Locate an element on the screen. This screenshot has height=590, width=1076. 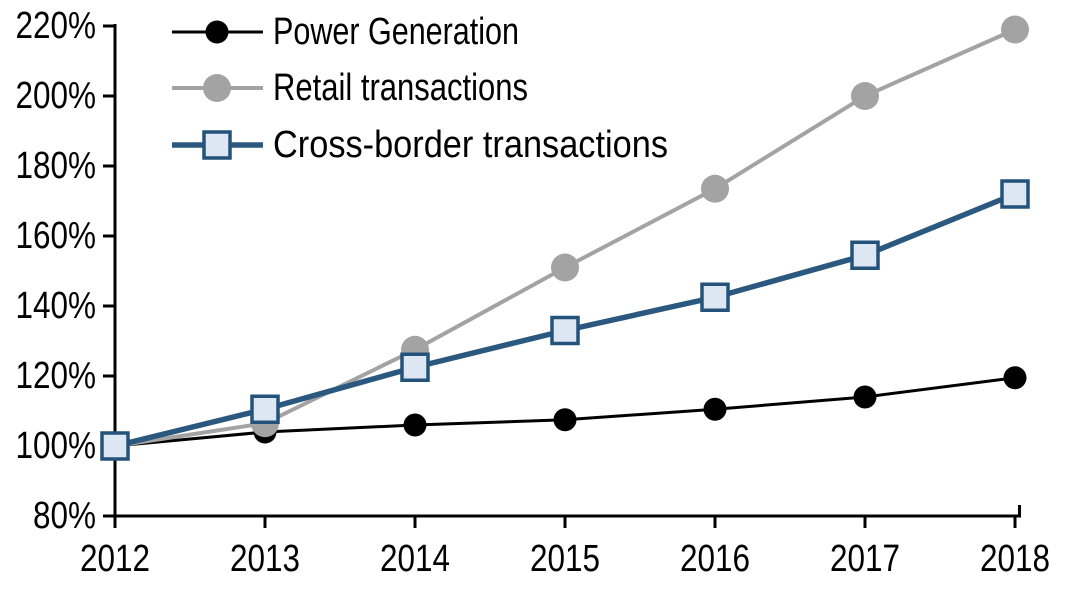
legend-label-retail-transactions: Retail transactions is located at coordinates (400, 88).